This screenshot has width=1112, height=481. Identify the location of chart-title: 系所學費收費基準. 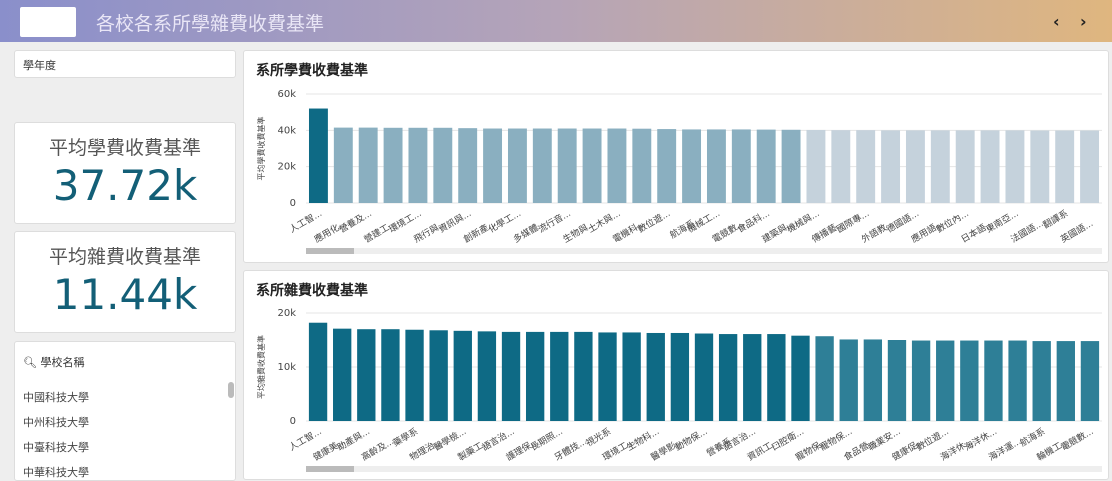
(312, 70).